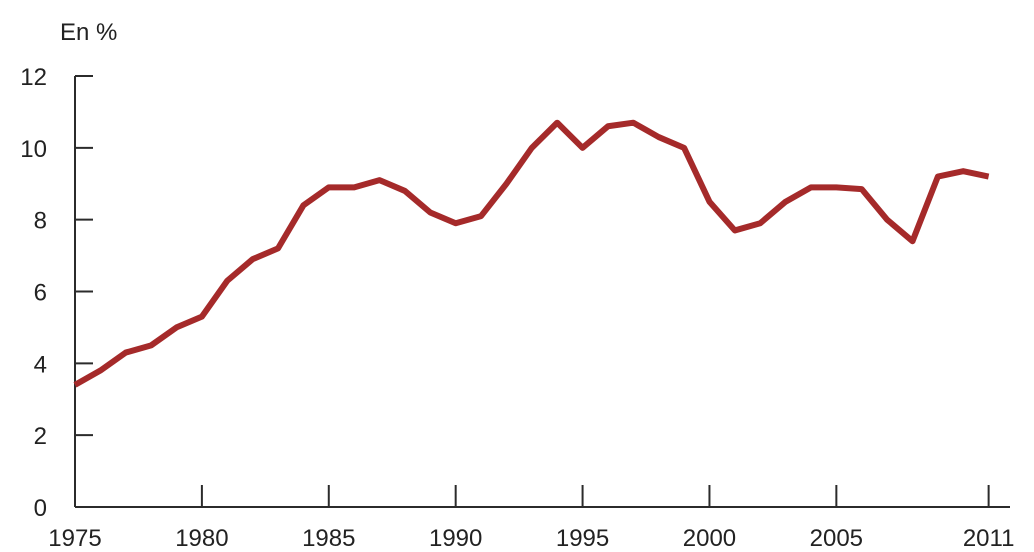  What do you see at coordinates (33, 149) in the screenshot?
I see `y-tick-label: 10` at bounding box center [33, 149].